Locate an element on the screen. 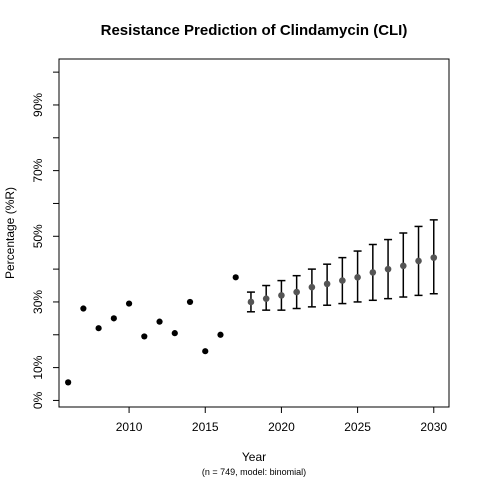 The width and height of the screenshot is (480, 480). x-axis-label: Year is located at coordinates (254, 457).